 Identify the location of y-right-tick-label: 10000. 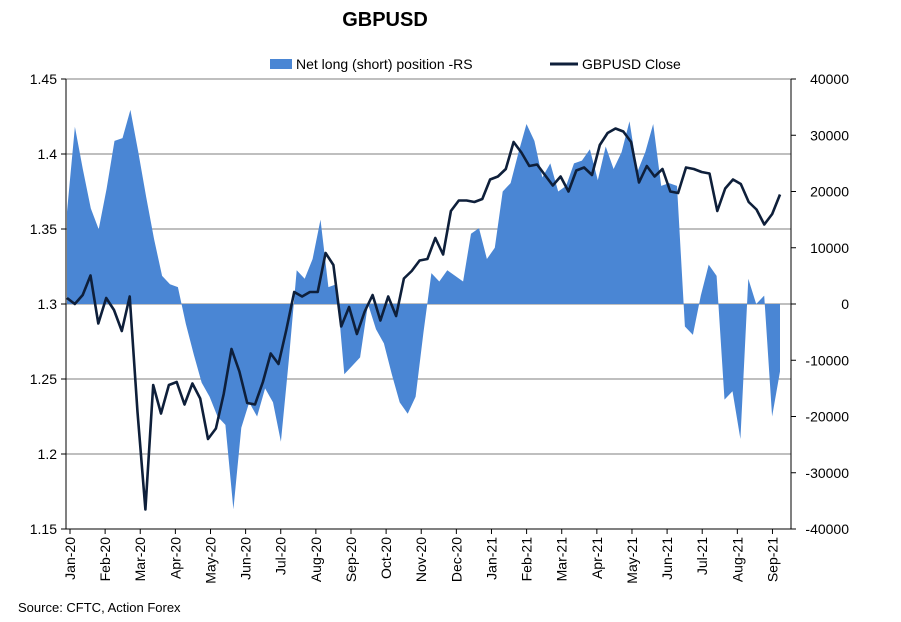
(829, 248).